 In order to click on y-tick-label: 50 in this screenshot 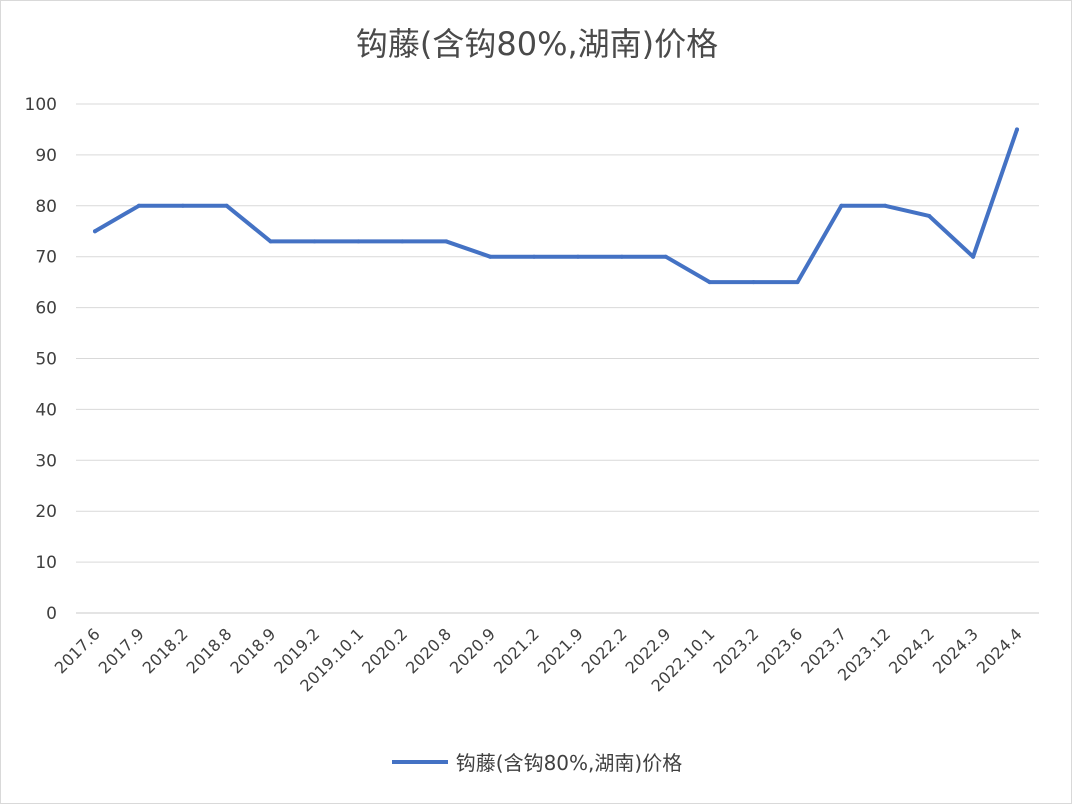, I will do `click(46, 360)`.